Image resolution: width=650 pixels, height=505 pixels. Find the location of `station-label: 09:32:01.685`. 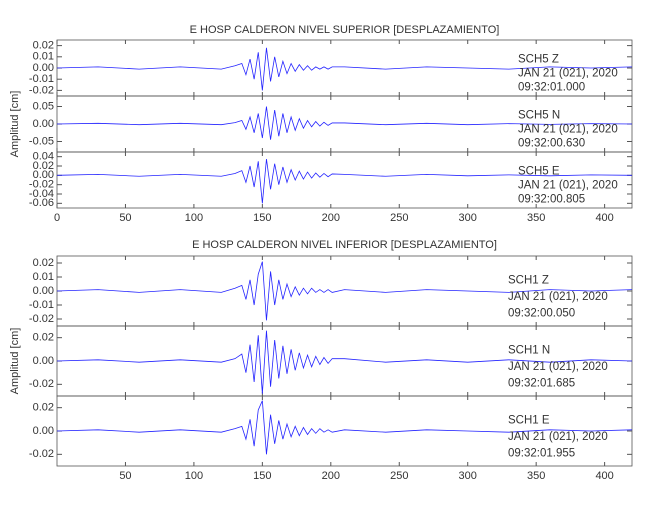

station-label: 09:32:01.685 is located at coordinates (541, 384).